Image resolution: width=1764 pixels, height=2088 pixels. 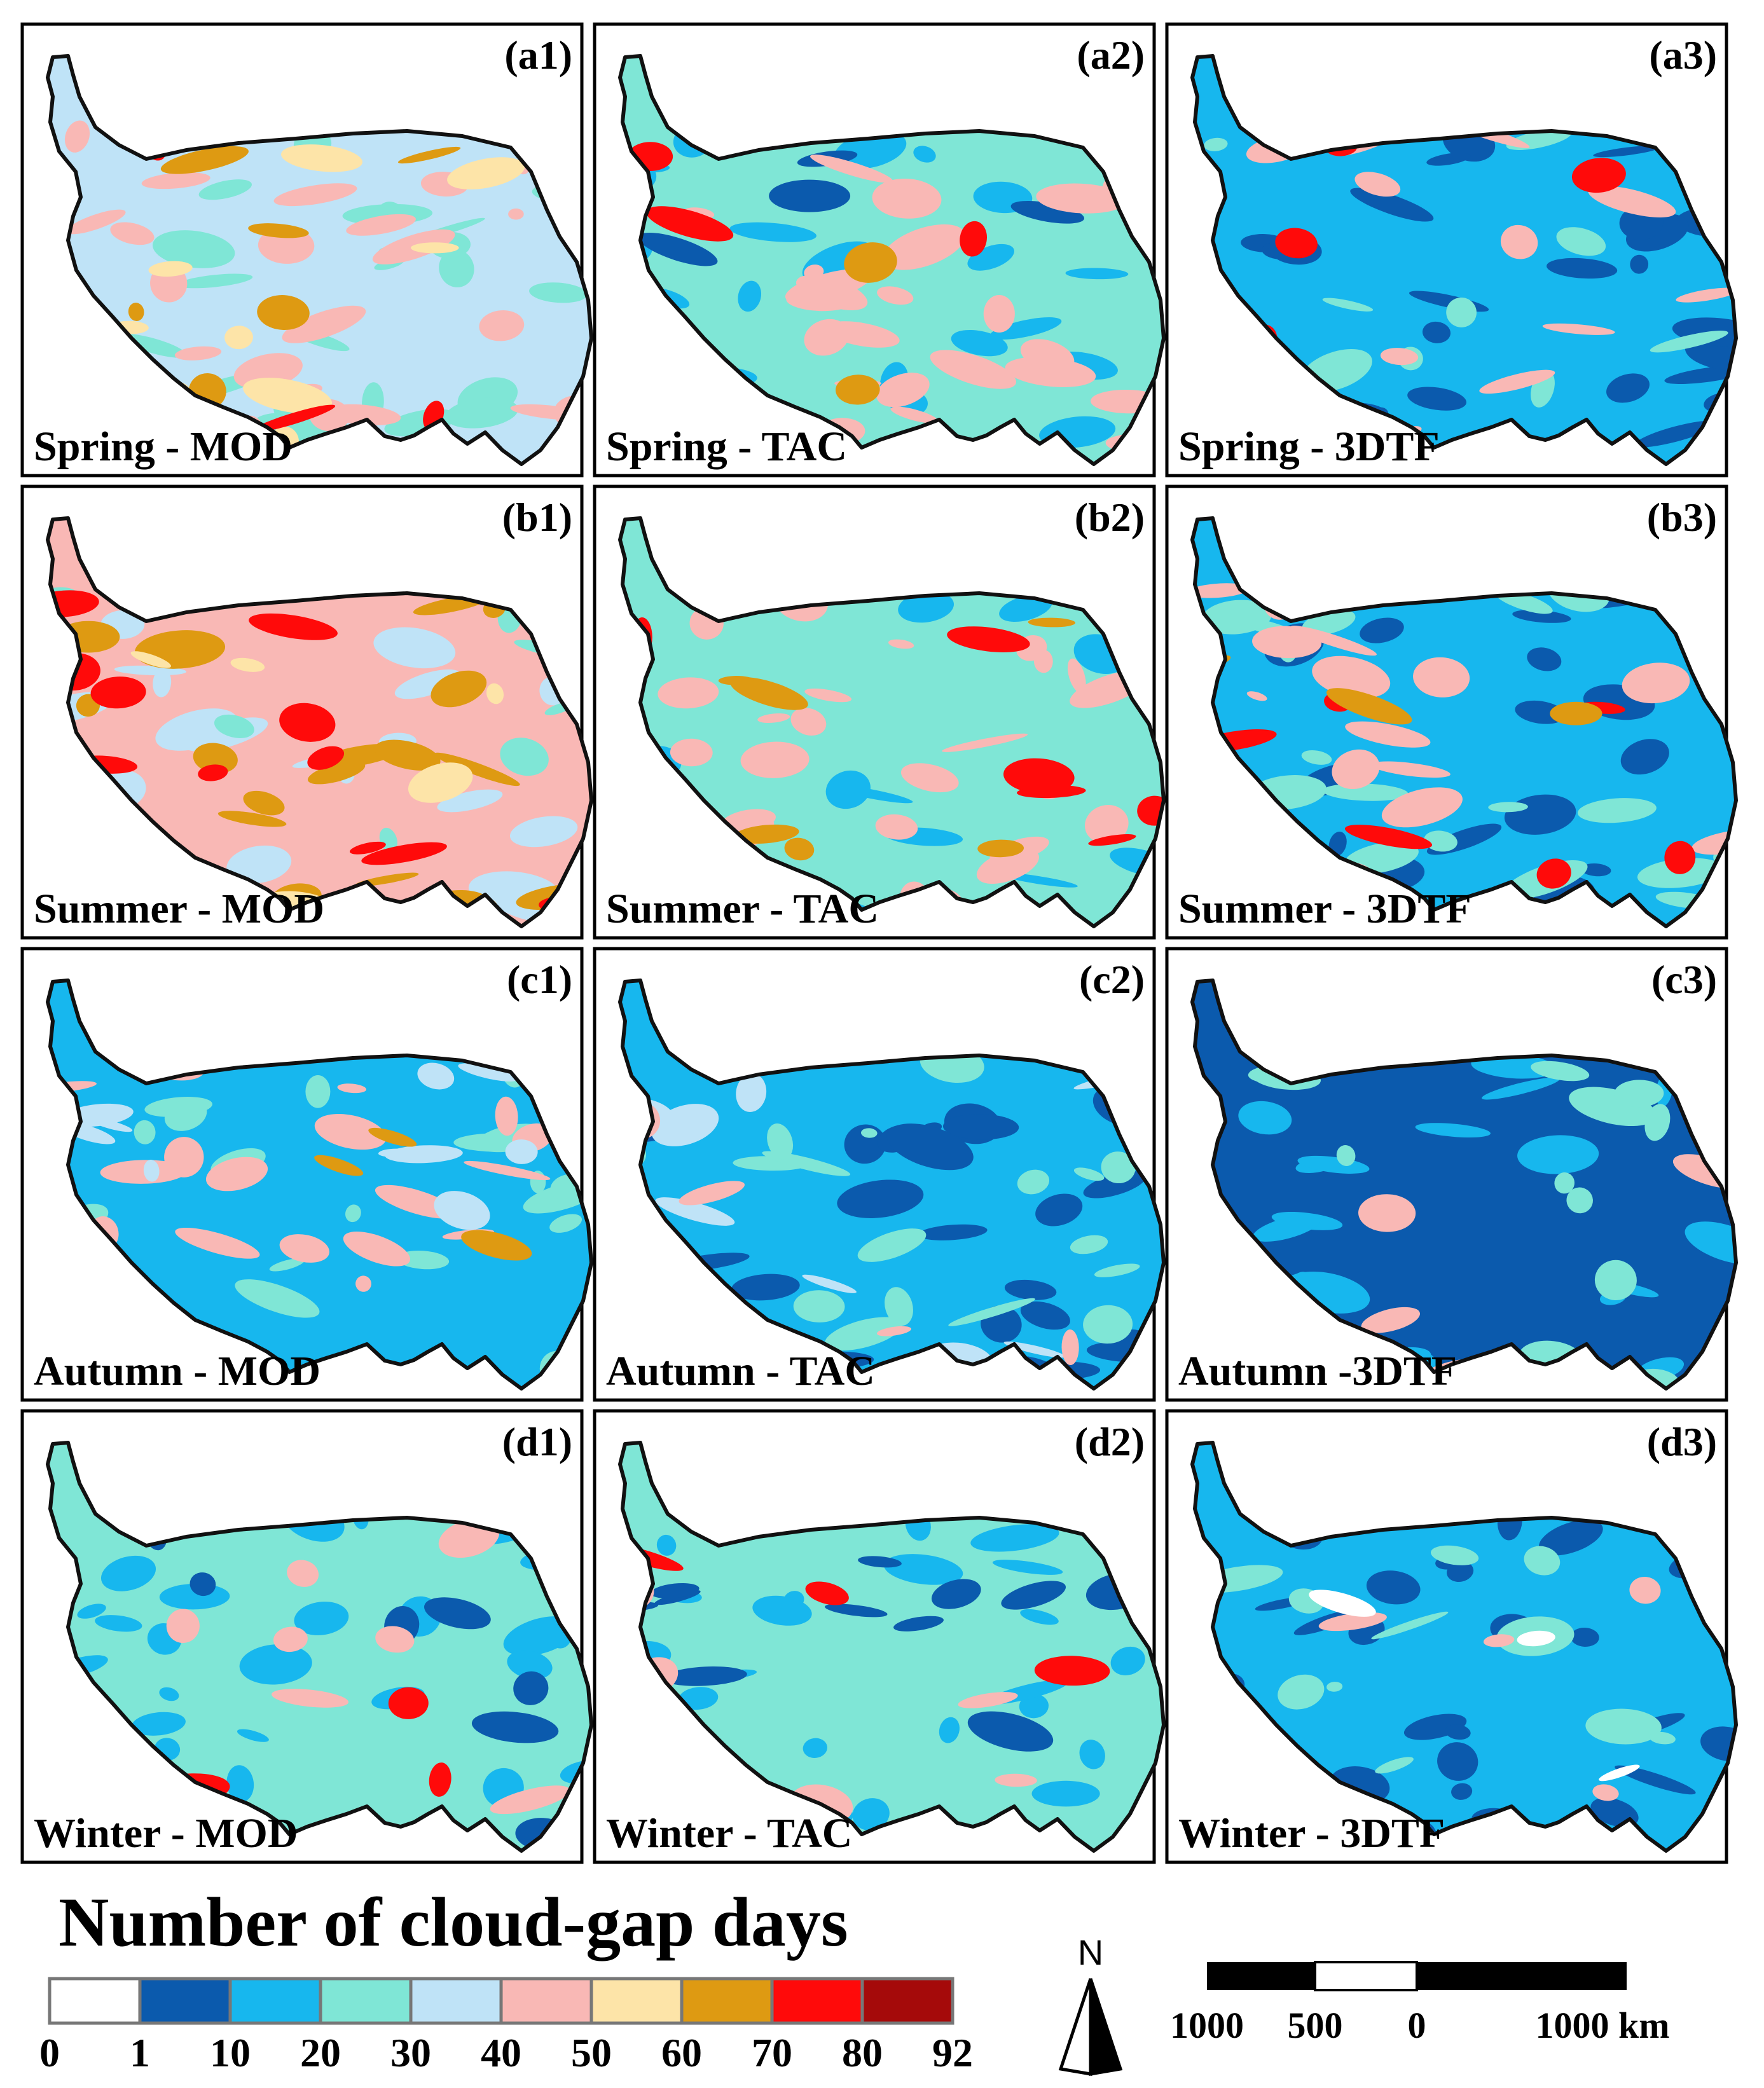 I want to click on panel-id: (b2), so click(x=1110, y=517).